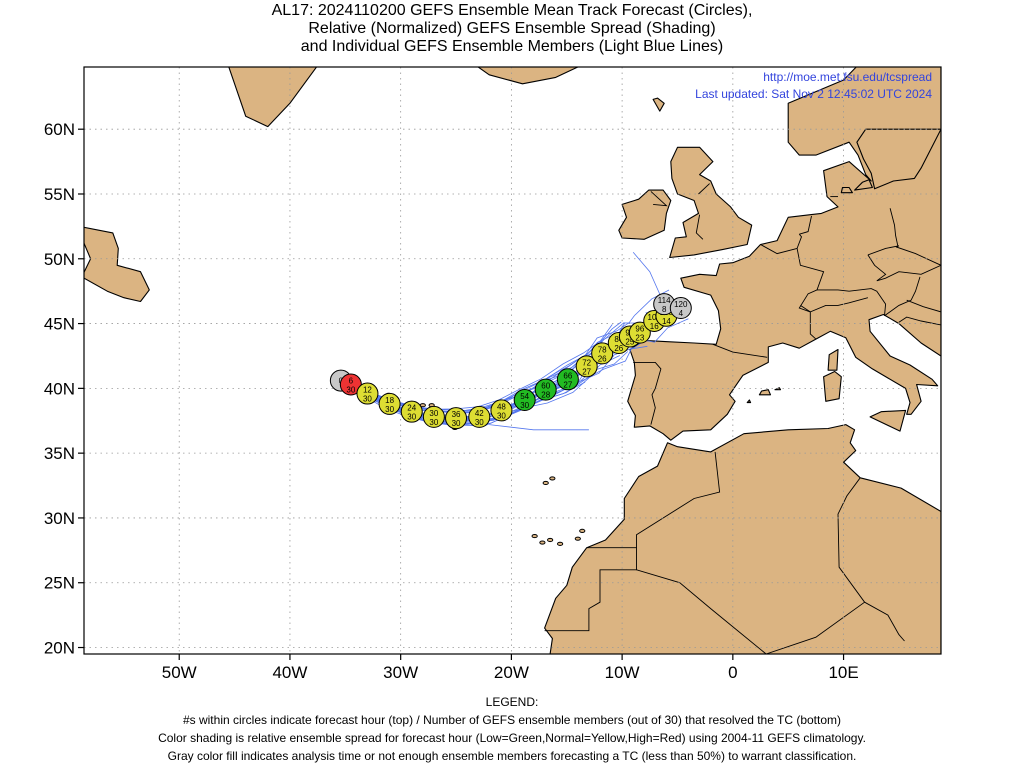 The image size is (1024, 768). Describe the element at coordinates (512, 702) in the screenshot. I see `legend-heading: LEGEND:` at that location.